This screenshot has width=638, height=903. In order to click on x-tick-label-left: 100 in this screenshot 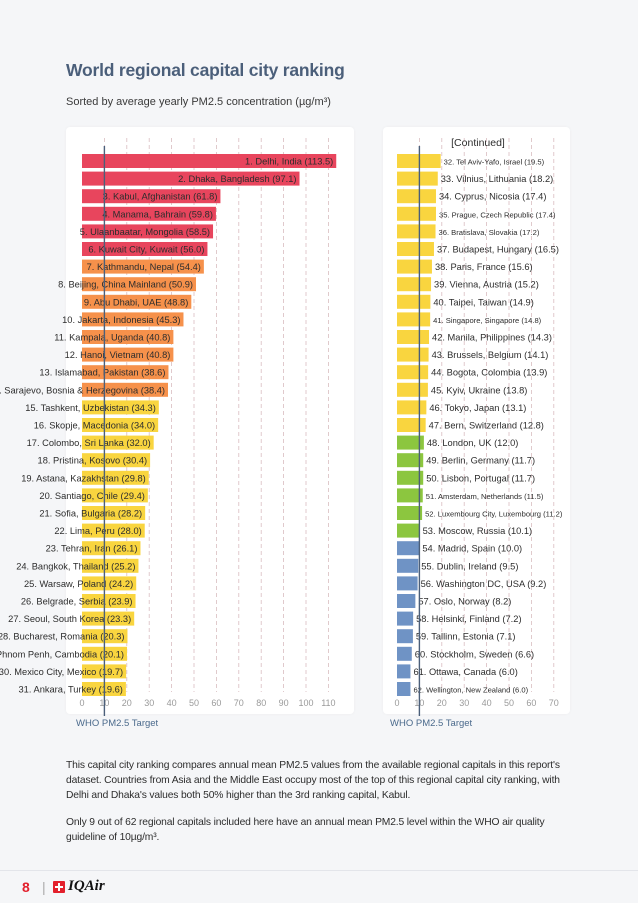, I will do `click(305, 703)`.